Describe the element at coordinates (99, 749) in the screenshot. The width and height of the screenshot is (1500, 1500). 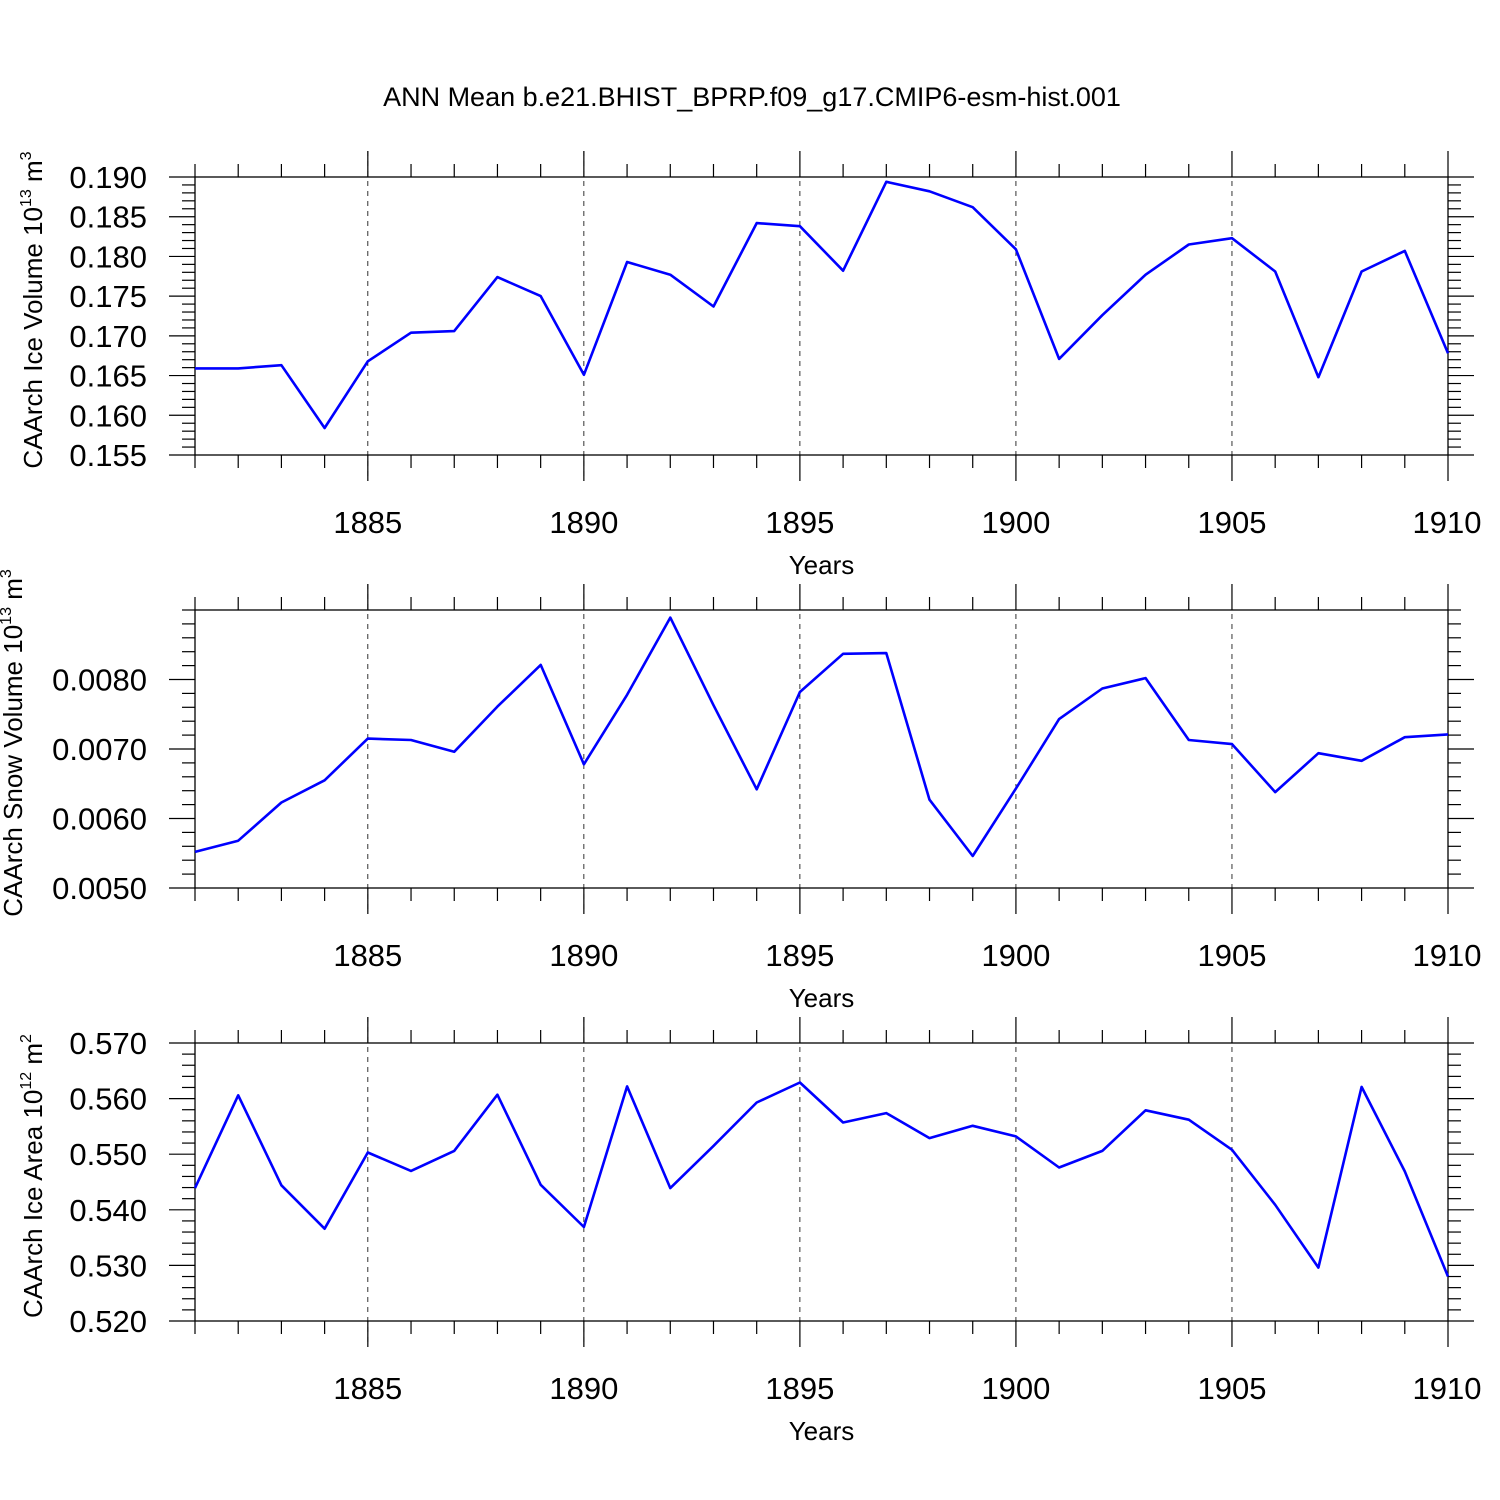
I see `y-tick-label: 0.0070` at that location.